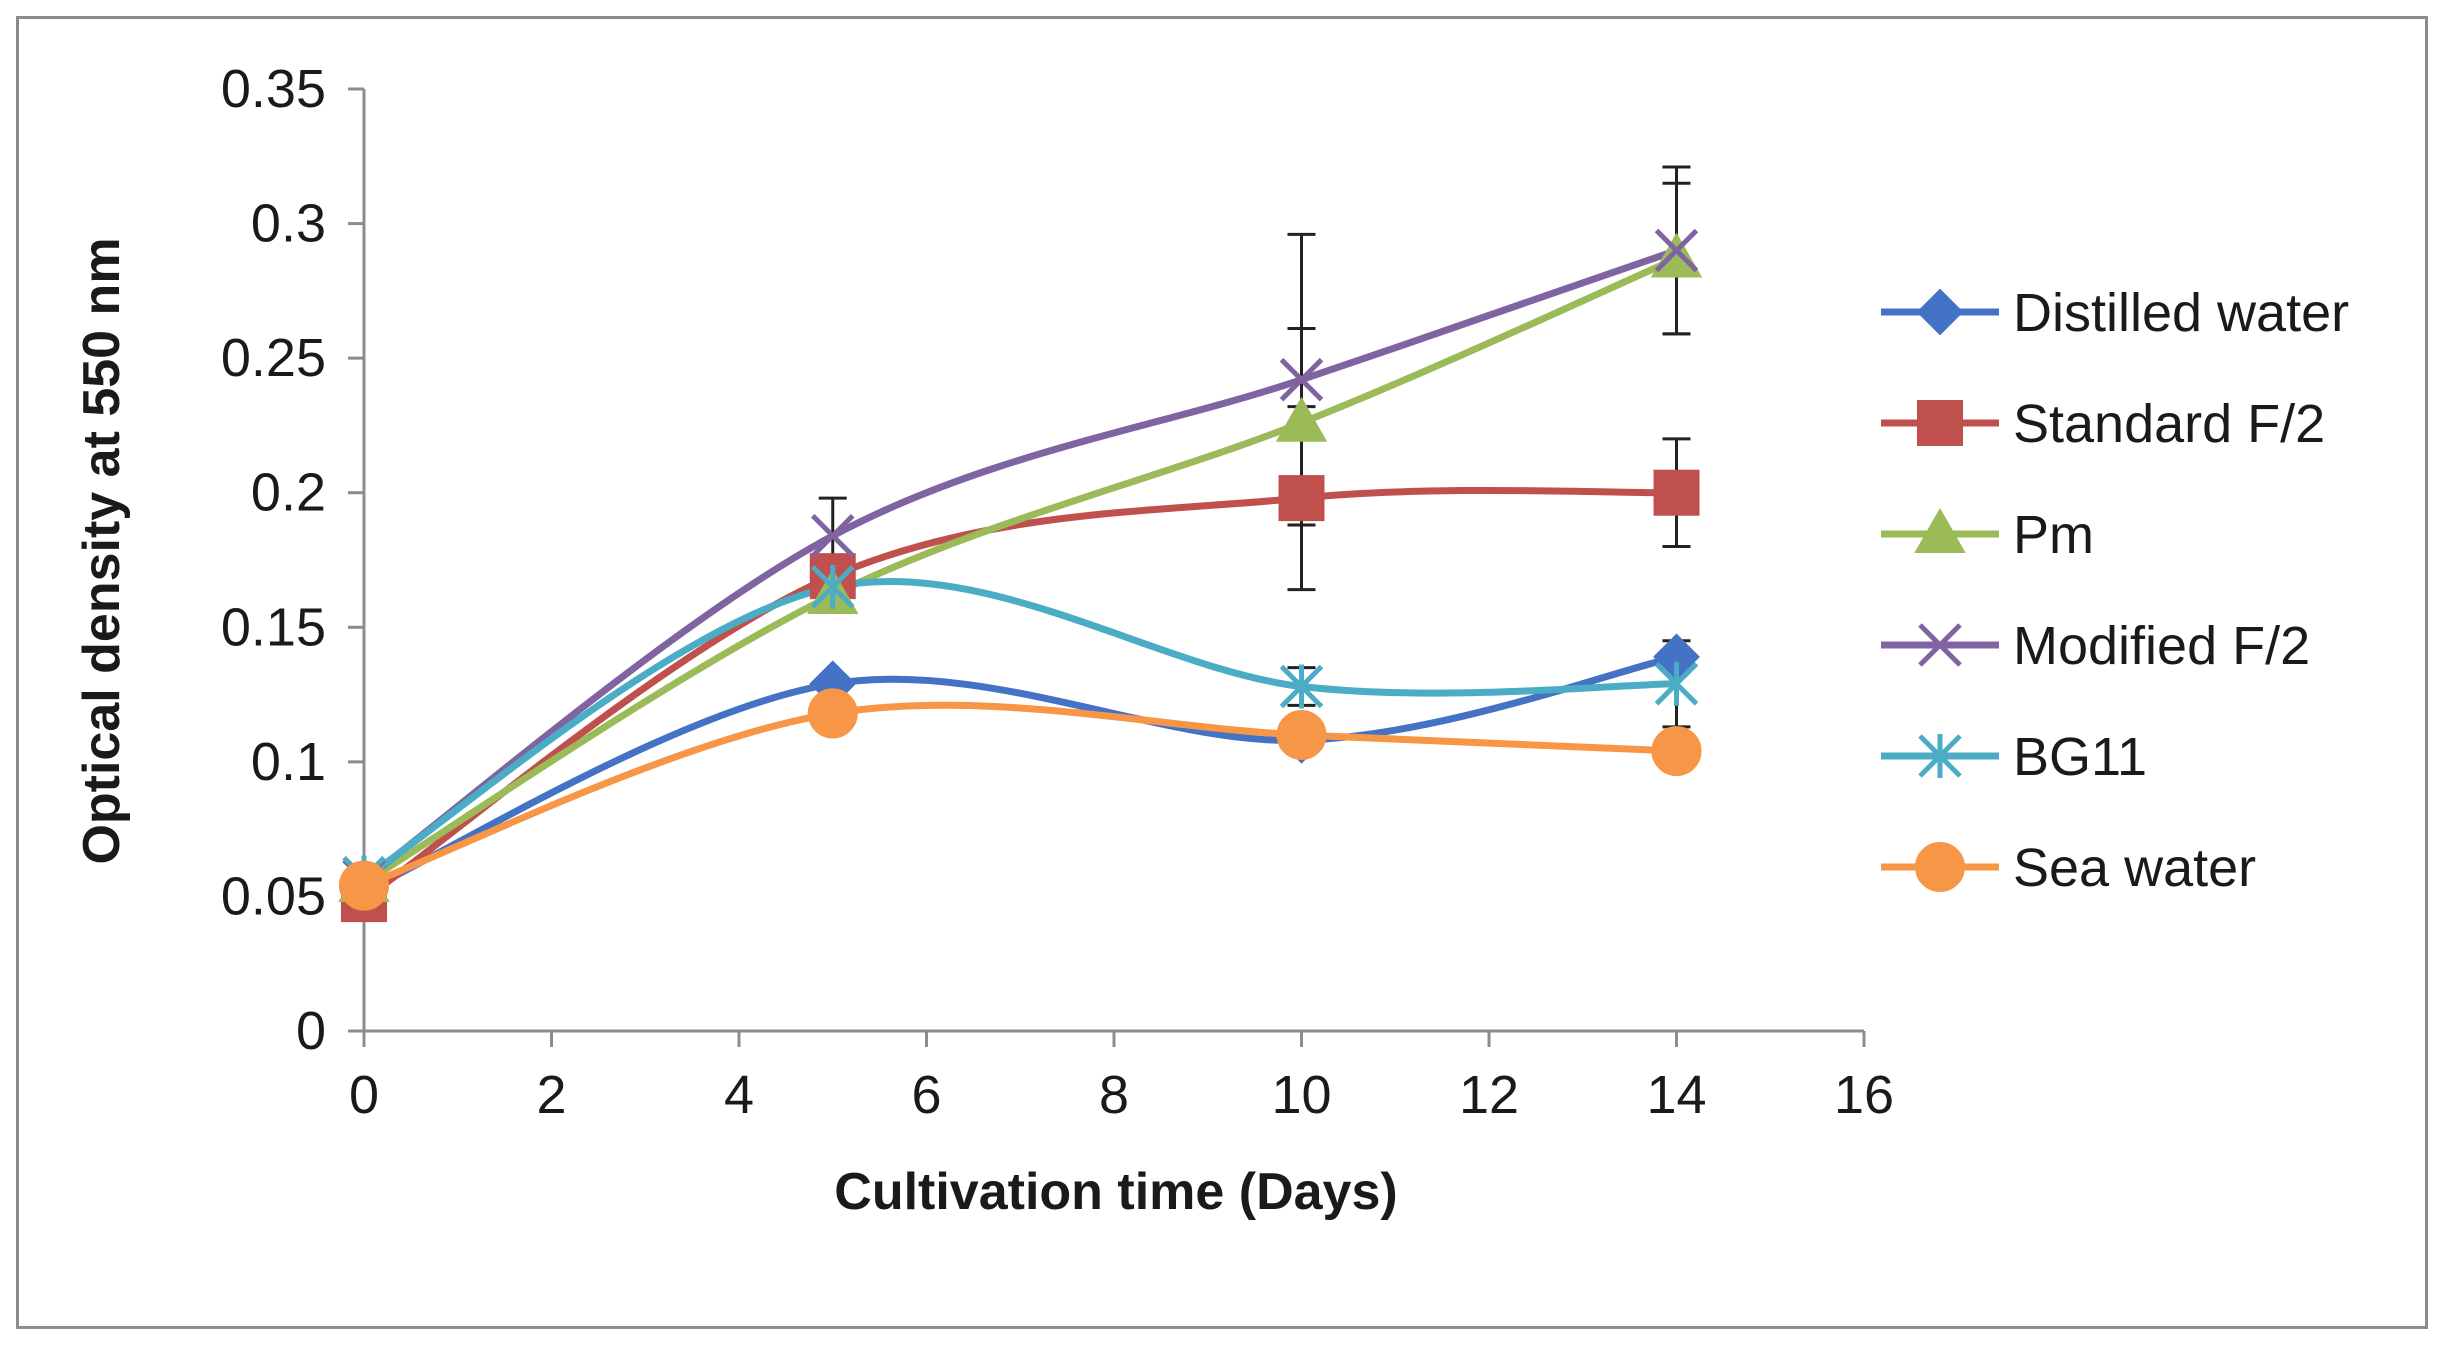 The width and height of the screenshot is (2444, 1345). Describe the element at coordinates (273, 627) in the screenshot. I see `y-tick-label: 0.15` at that location.